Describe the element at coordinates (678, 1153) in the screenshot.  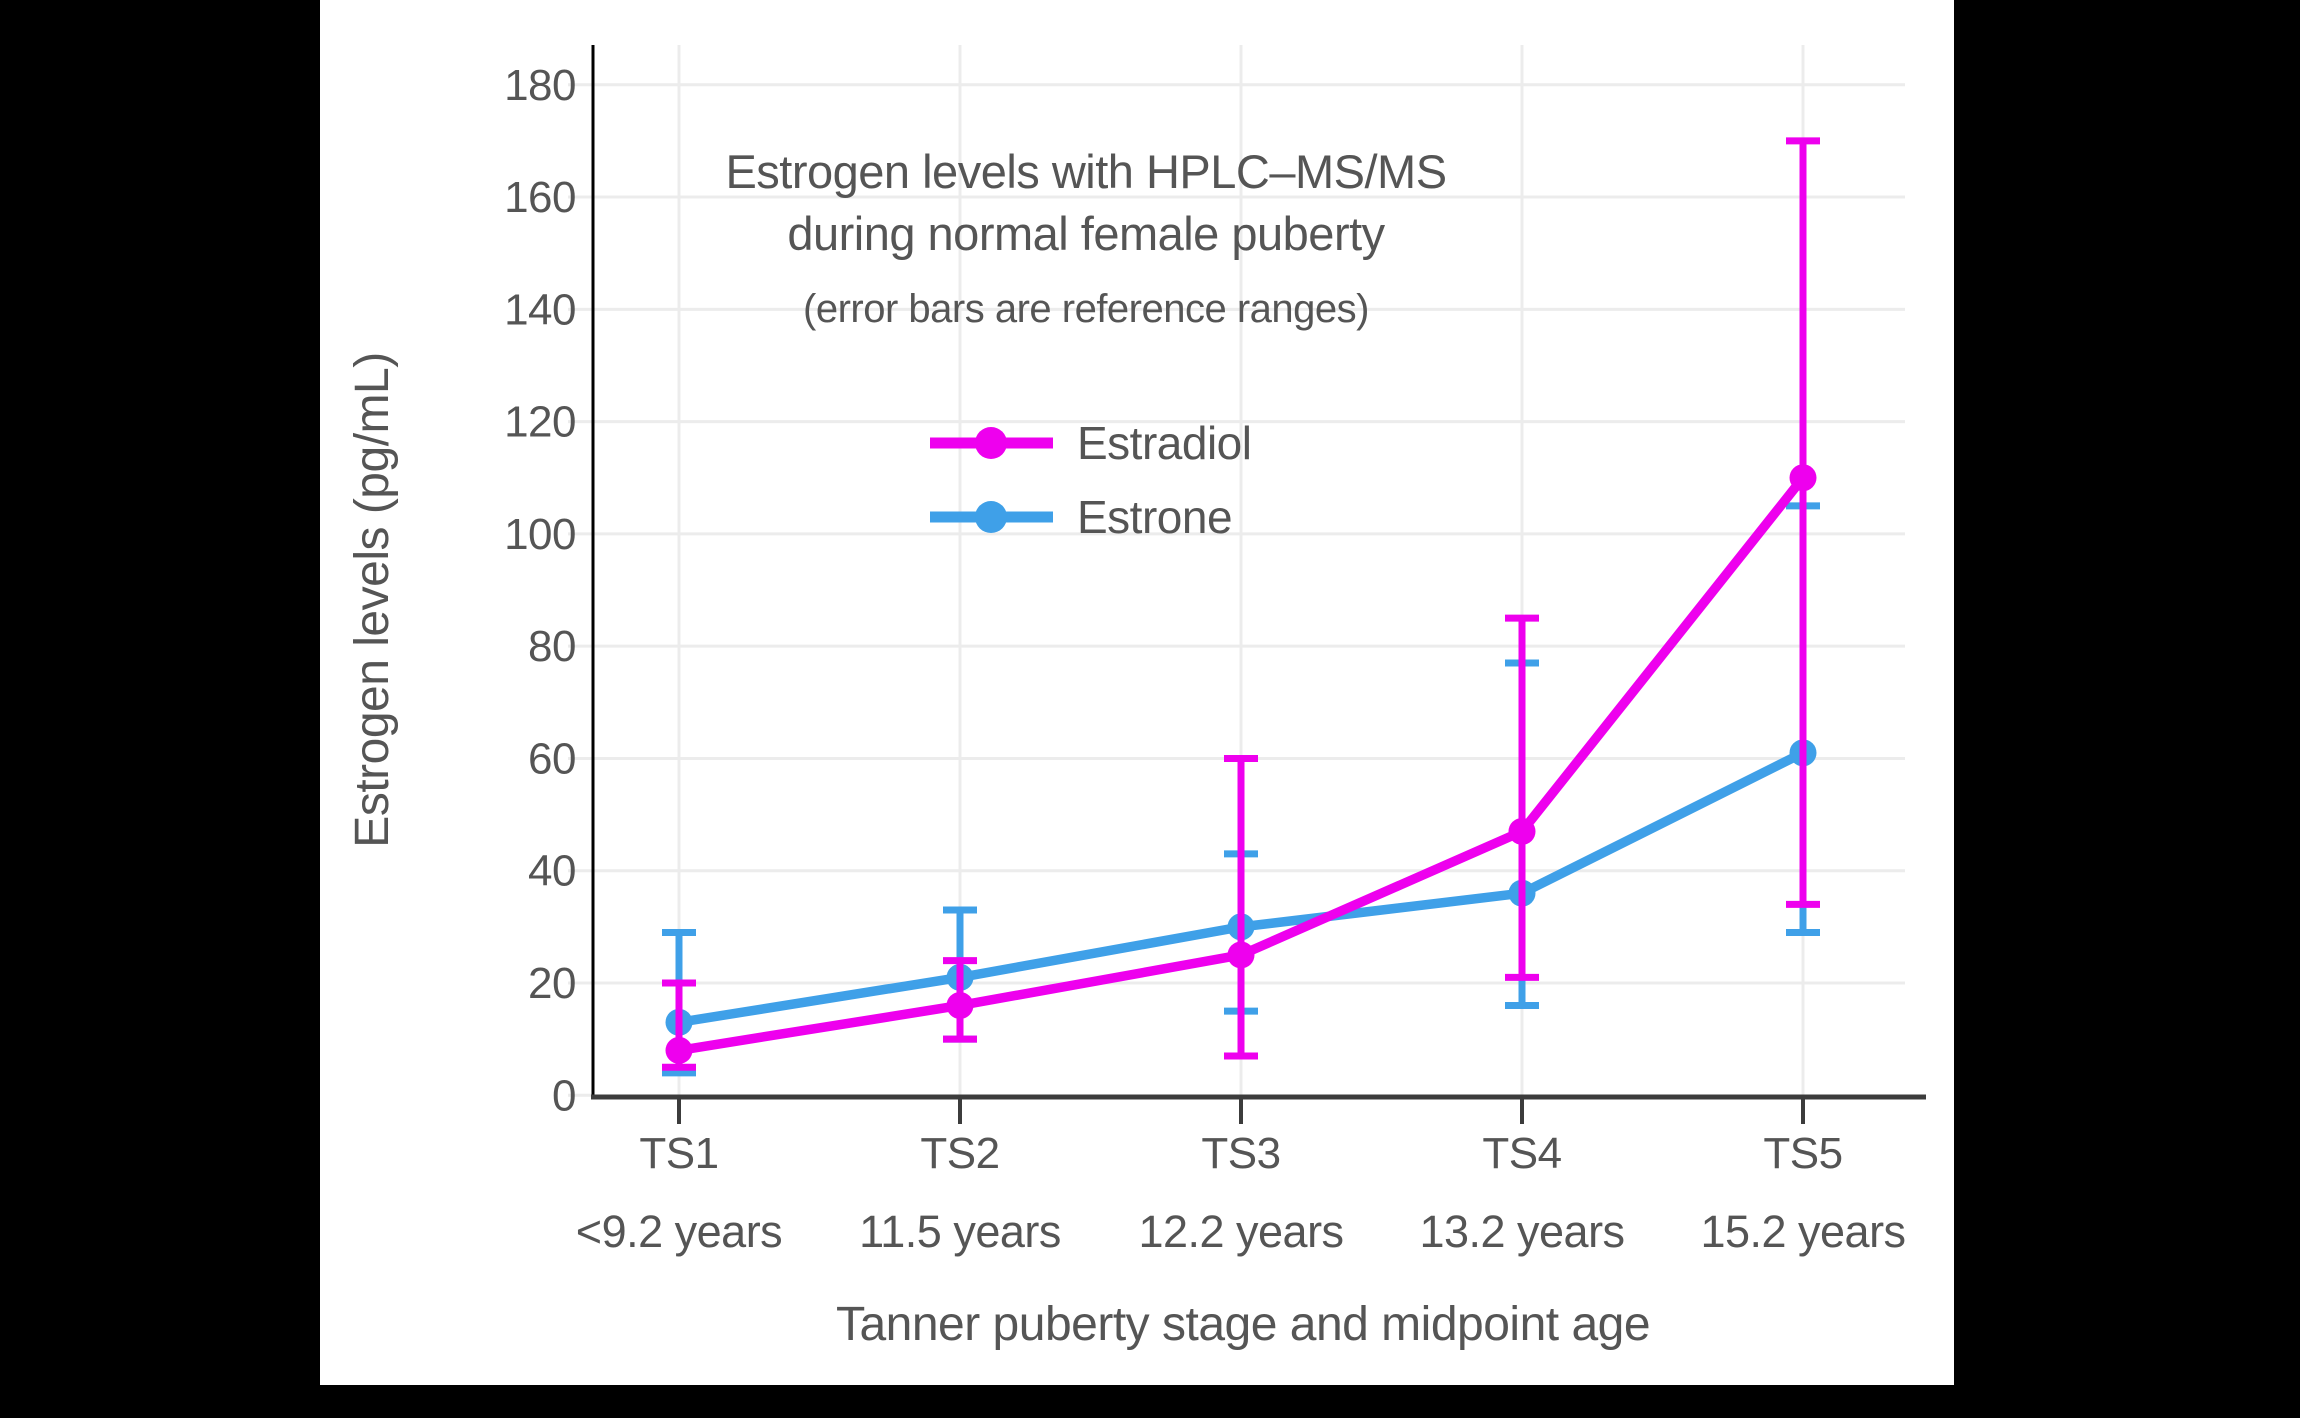
I see `x-tick-label-ts1: TS1` at that location.